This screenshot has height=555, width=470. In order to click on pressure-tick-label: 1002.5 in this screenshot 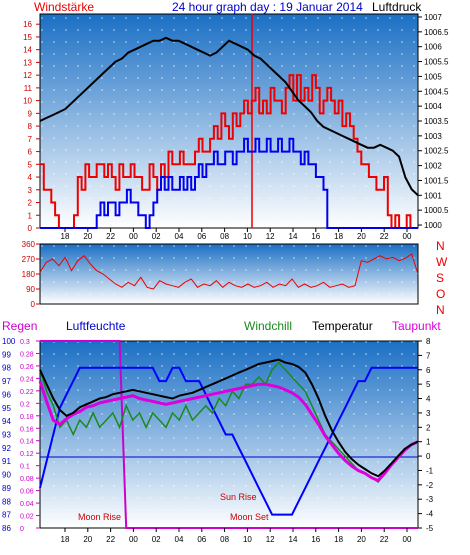, I will do `click(436, 151)`.